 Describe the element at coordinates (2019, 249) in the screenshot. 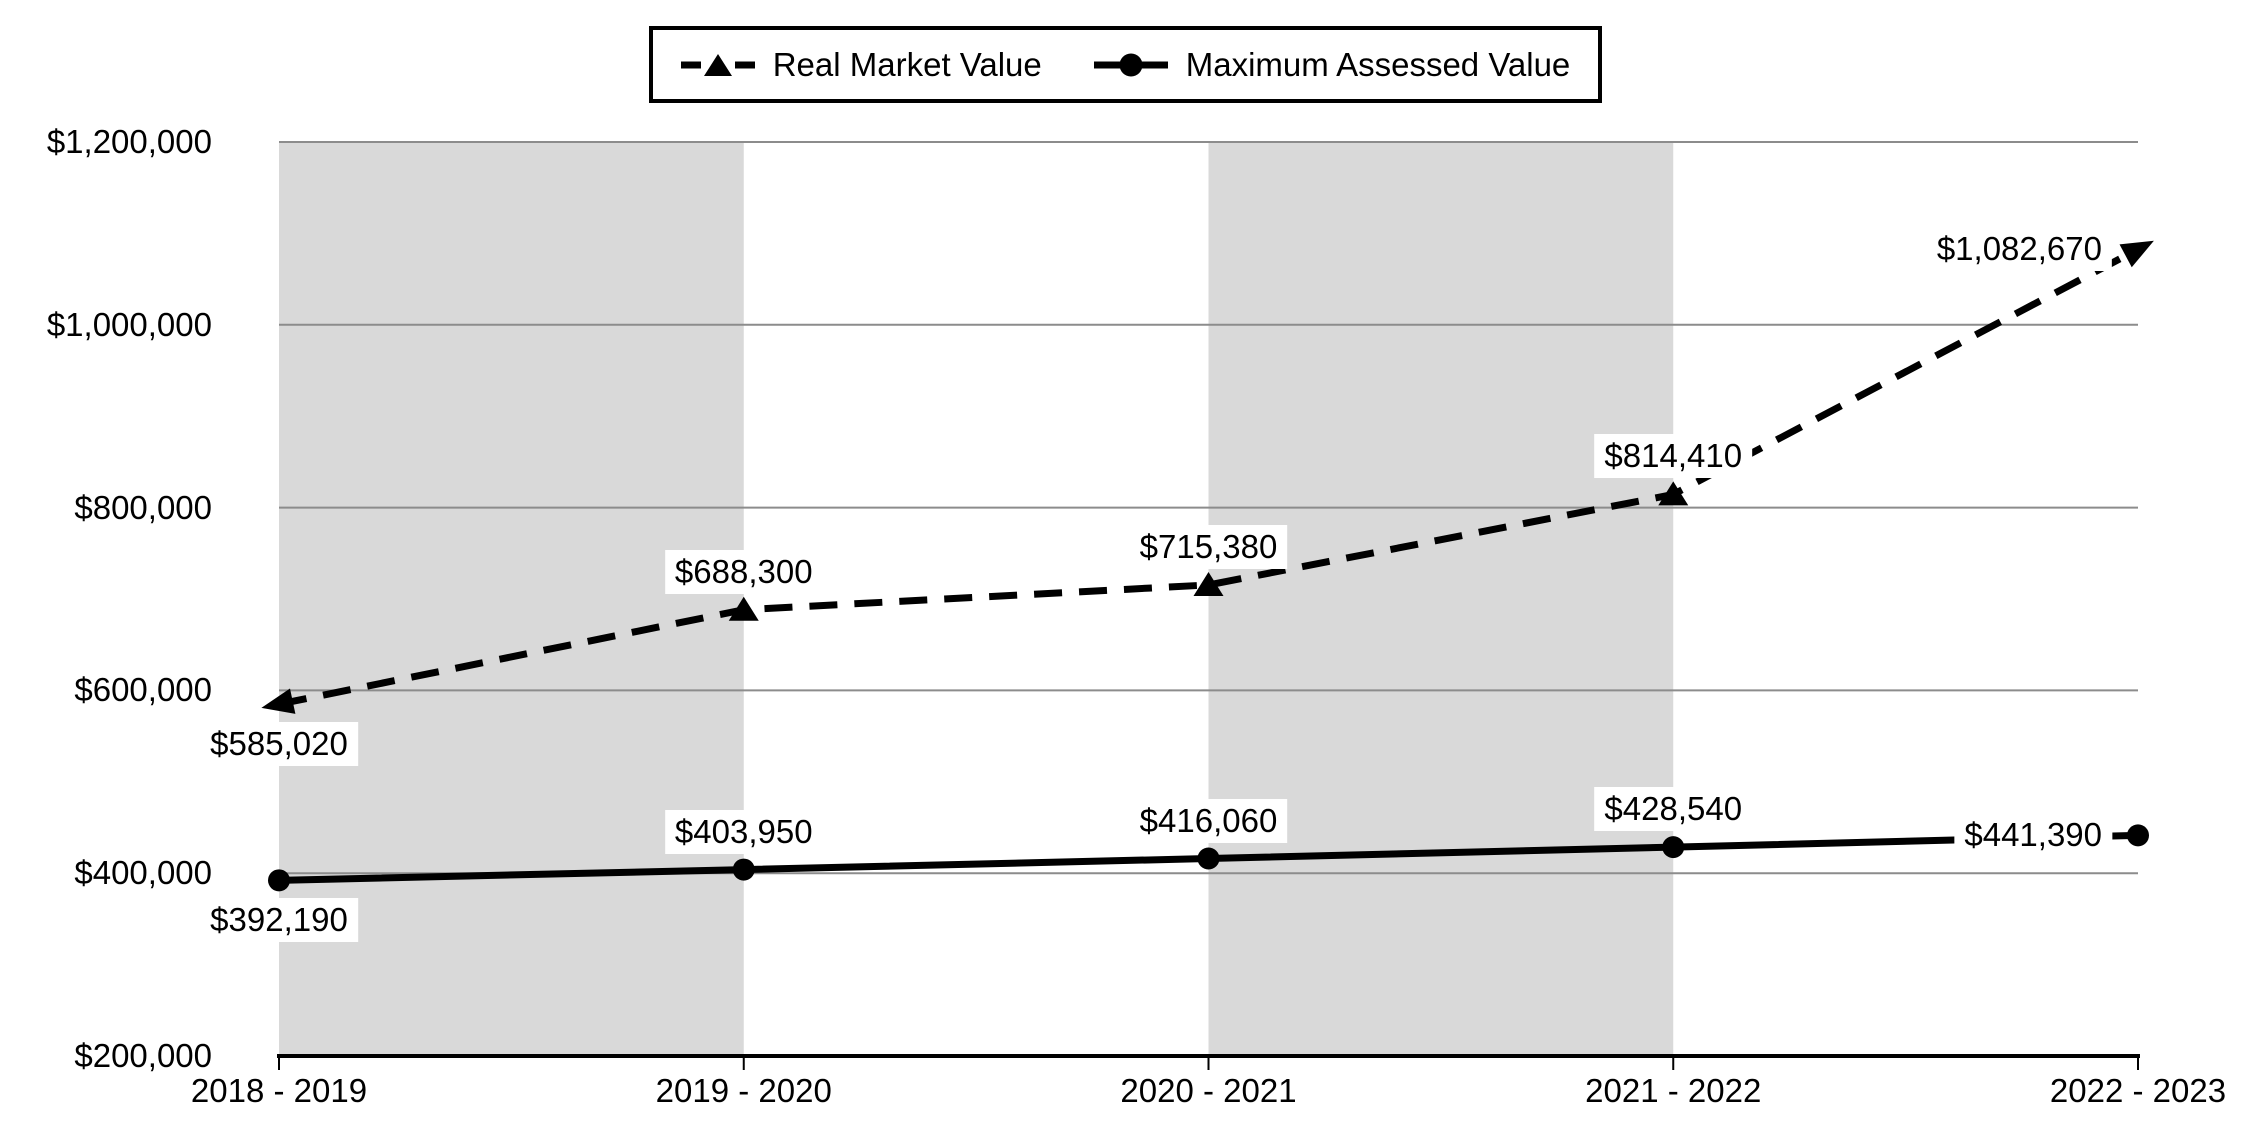

I see `data-label: $1,082,670` at that location.